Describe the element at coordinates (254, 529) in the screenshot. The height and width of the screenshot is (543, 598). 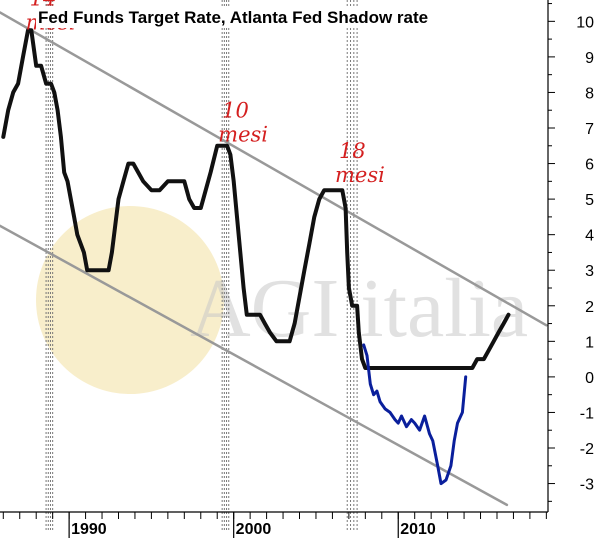
I see `x-tick-label: 2000` at that location.